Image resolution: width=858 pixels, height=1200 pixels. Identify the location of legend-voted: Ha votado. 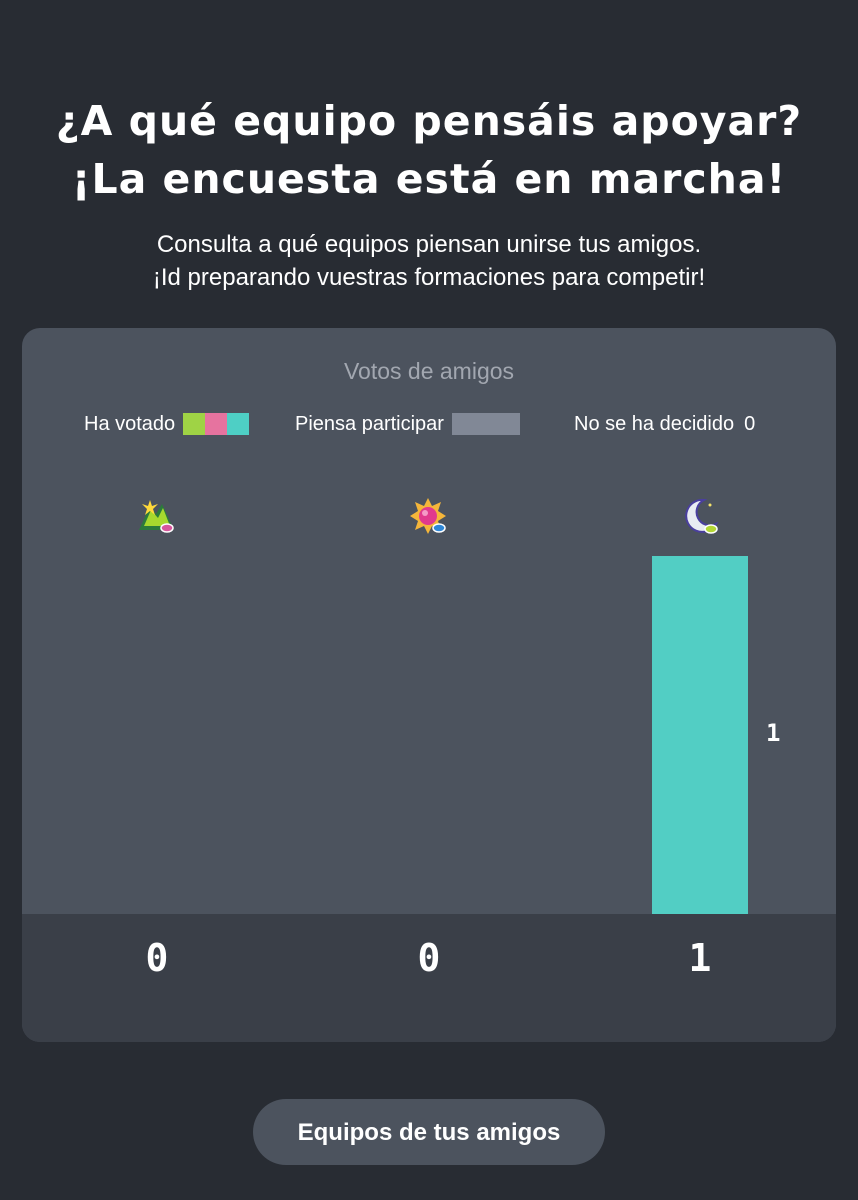
(167, 424).